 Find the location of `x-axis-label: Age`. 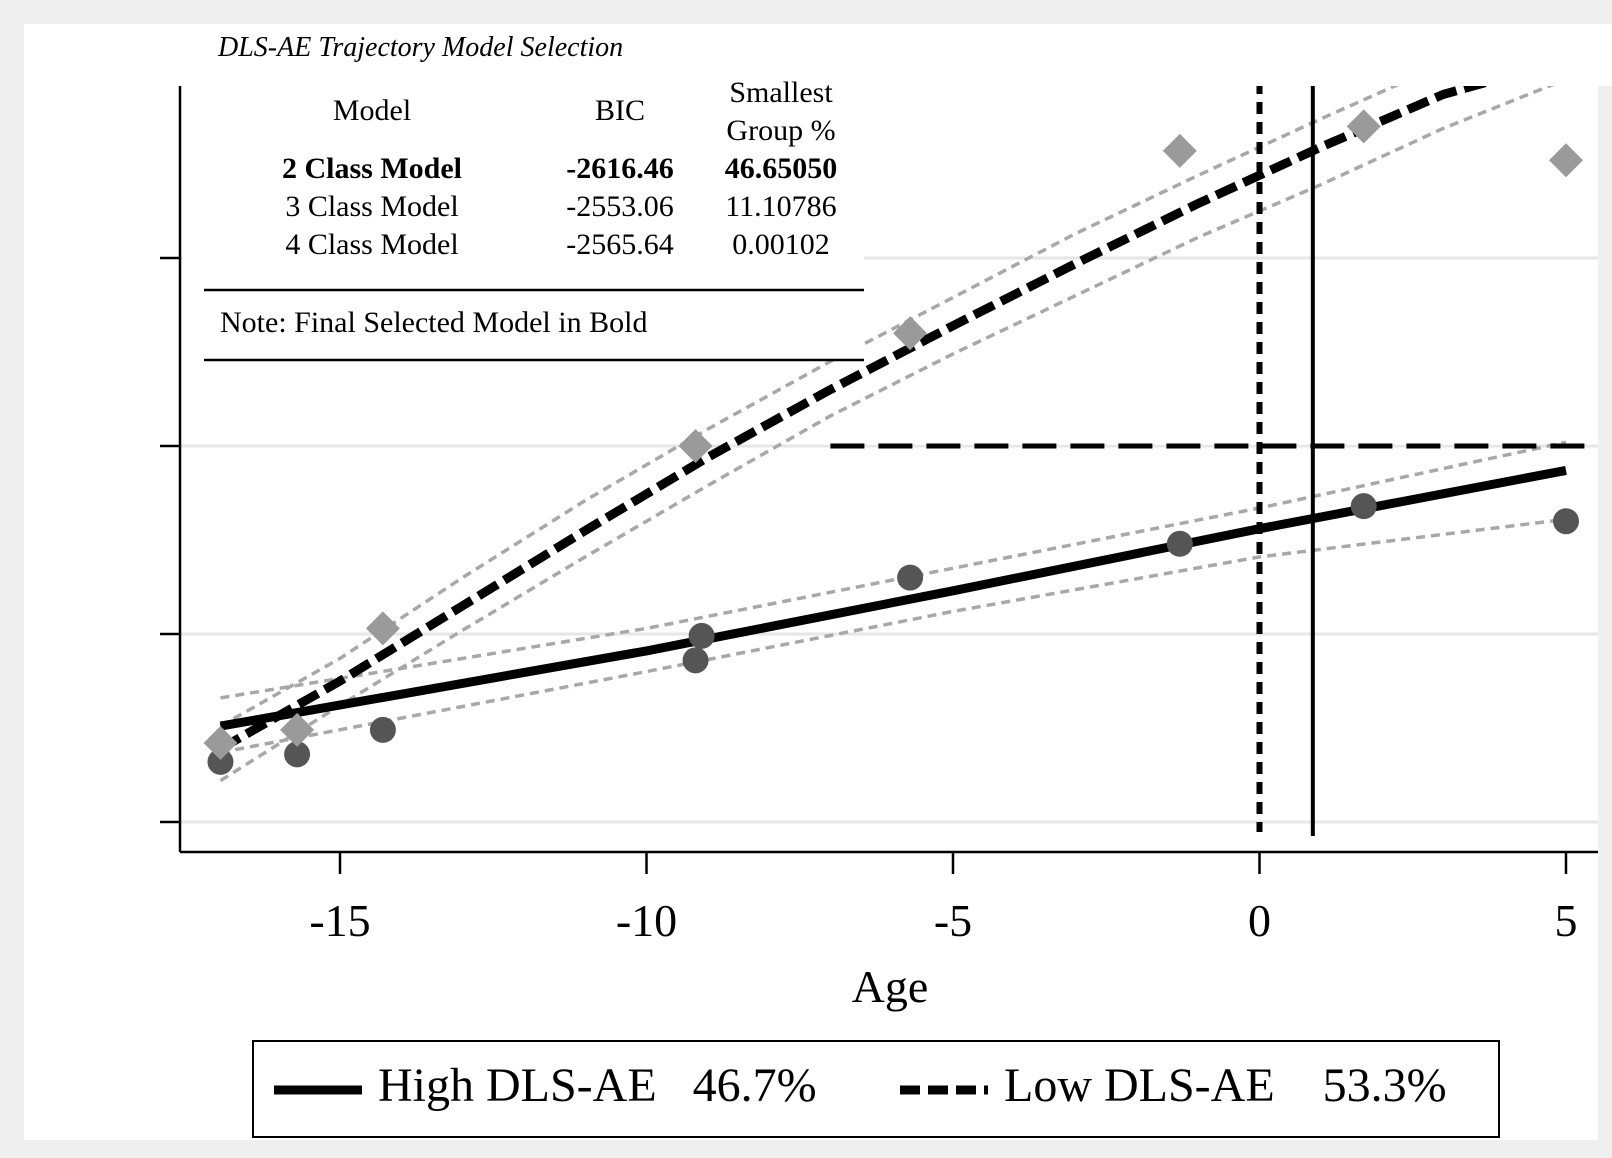

x-axis-label: Age is located at coordinates (890, 986).